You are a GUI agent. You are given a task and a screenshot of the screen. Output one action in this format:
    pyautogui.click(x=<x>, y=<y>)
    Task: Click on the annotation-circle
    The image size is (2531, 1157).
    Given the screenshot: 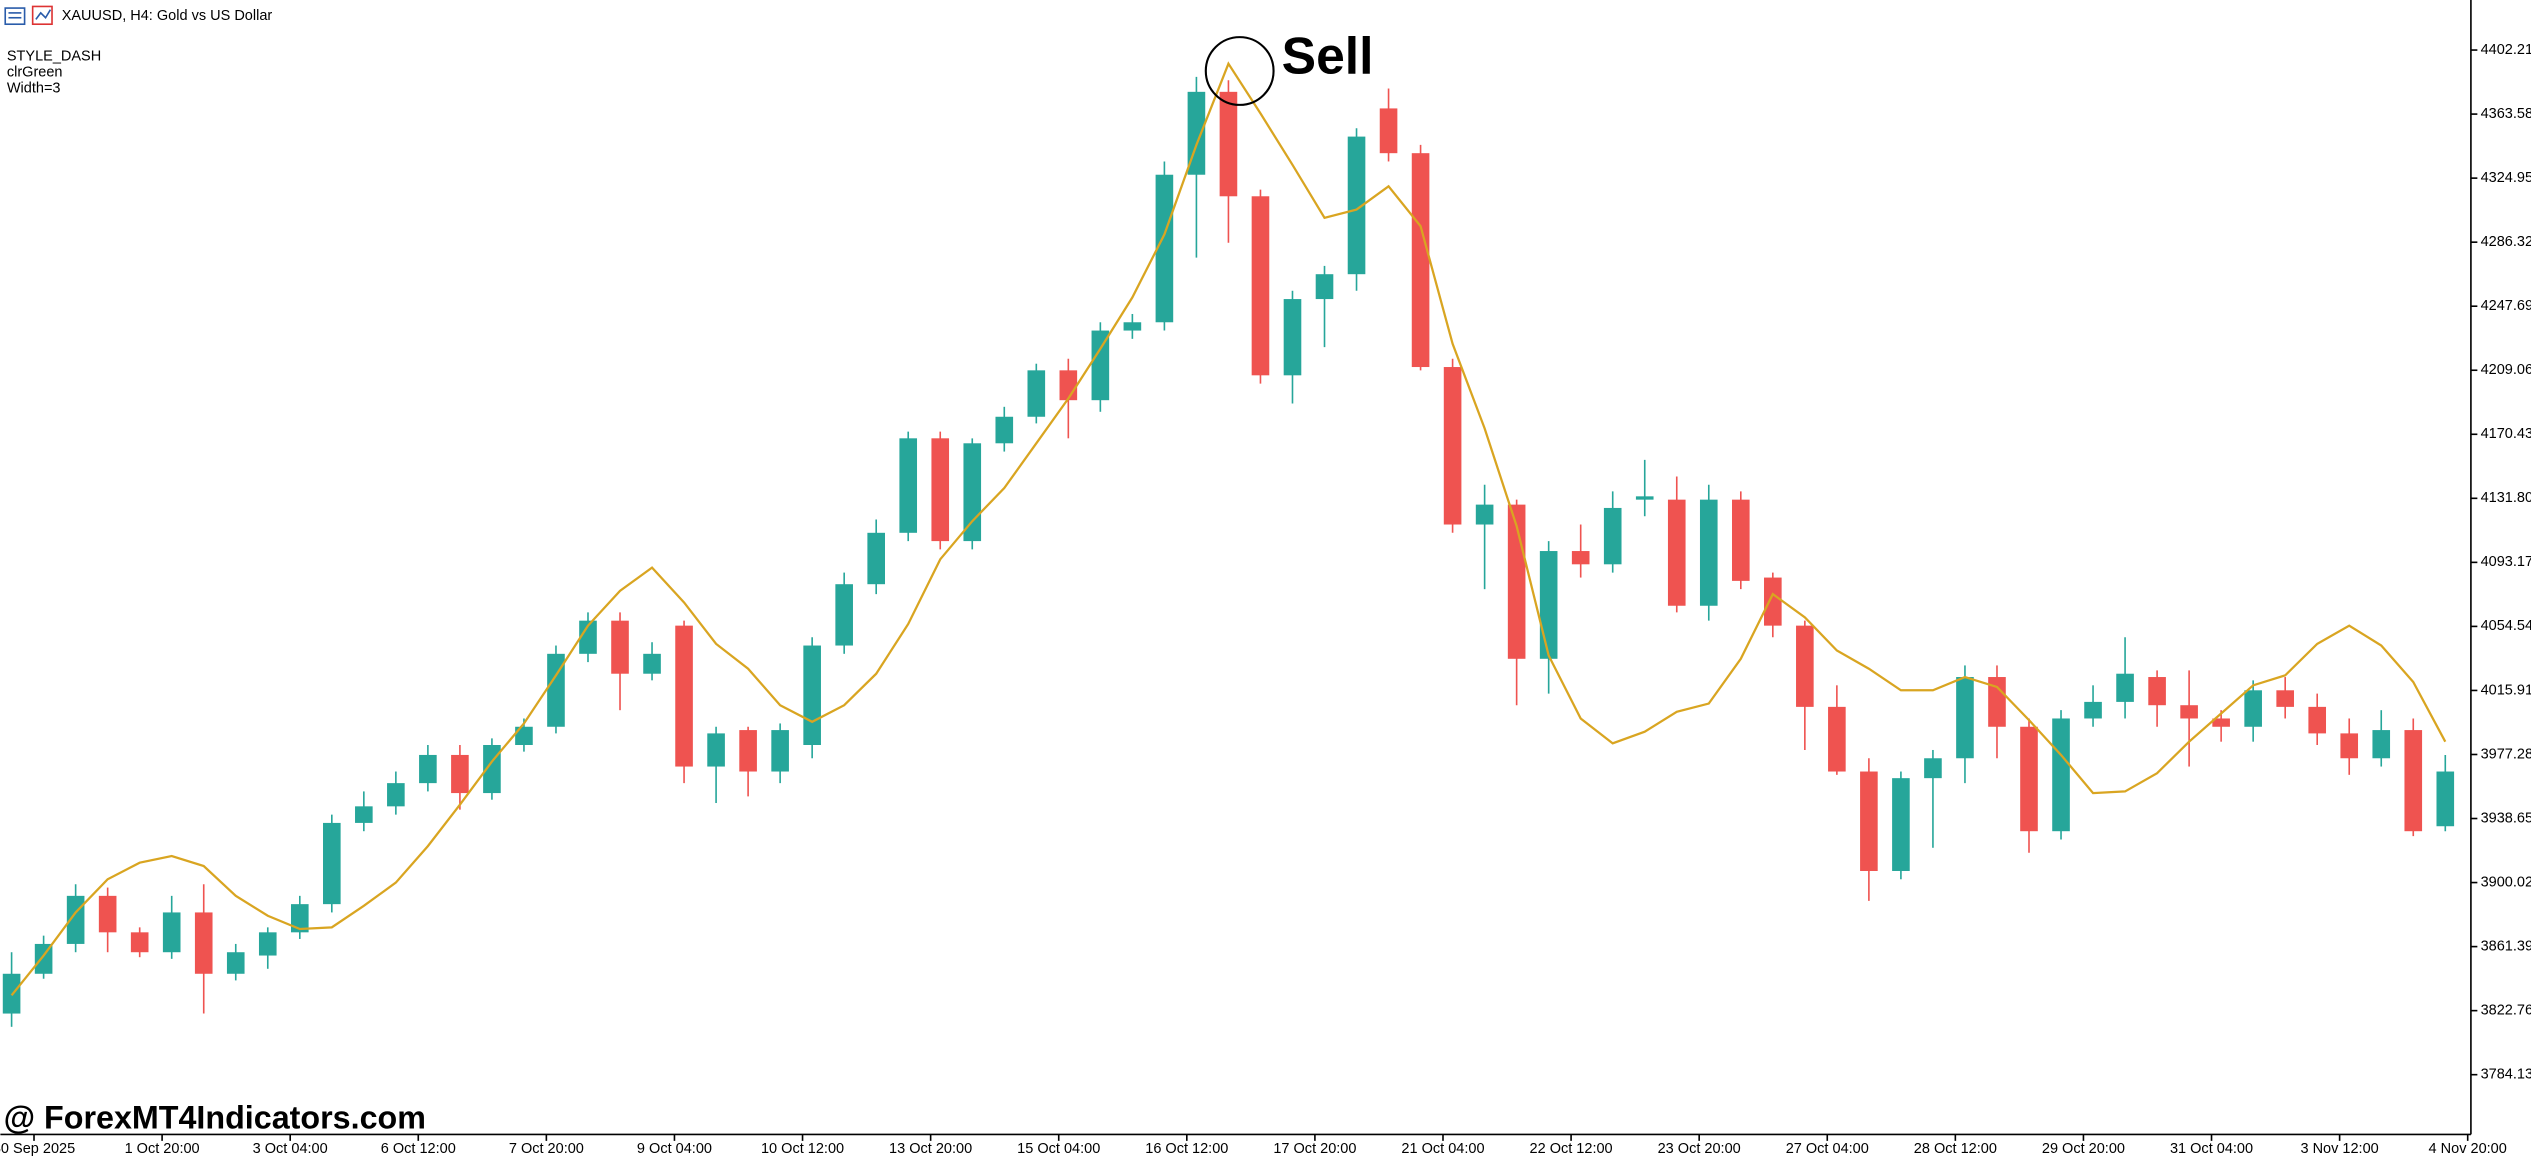 What is the action you would take?
    pyautogui.click(x=1239, y=71)
    